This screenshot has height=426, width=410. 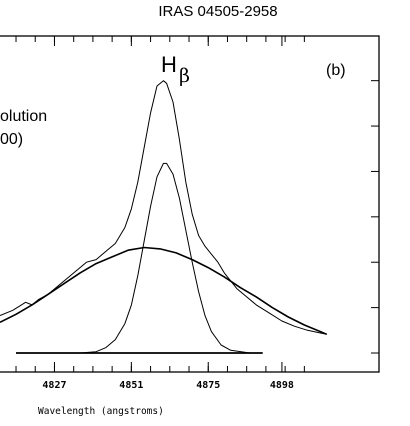 I want to click on right-tick-marks, so click(x=375, y=217).